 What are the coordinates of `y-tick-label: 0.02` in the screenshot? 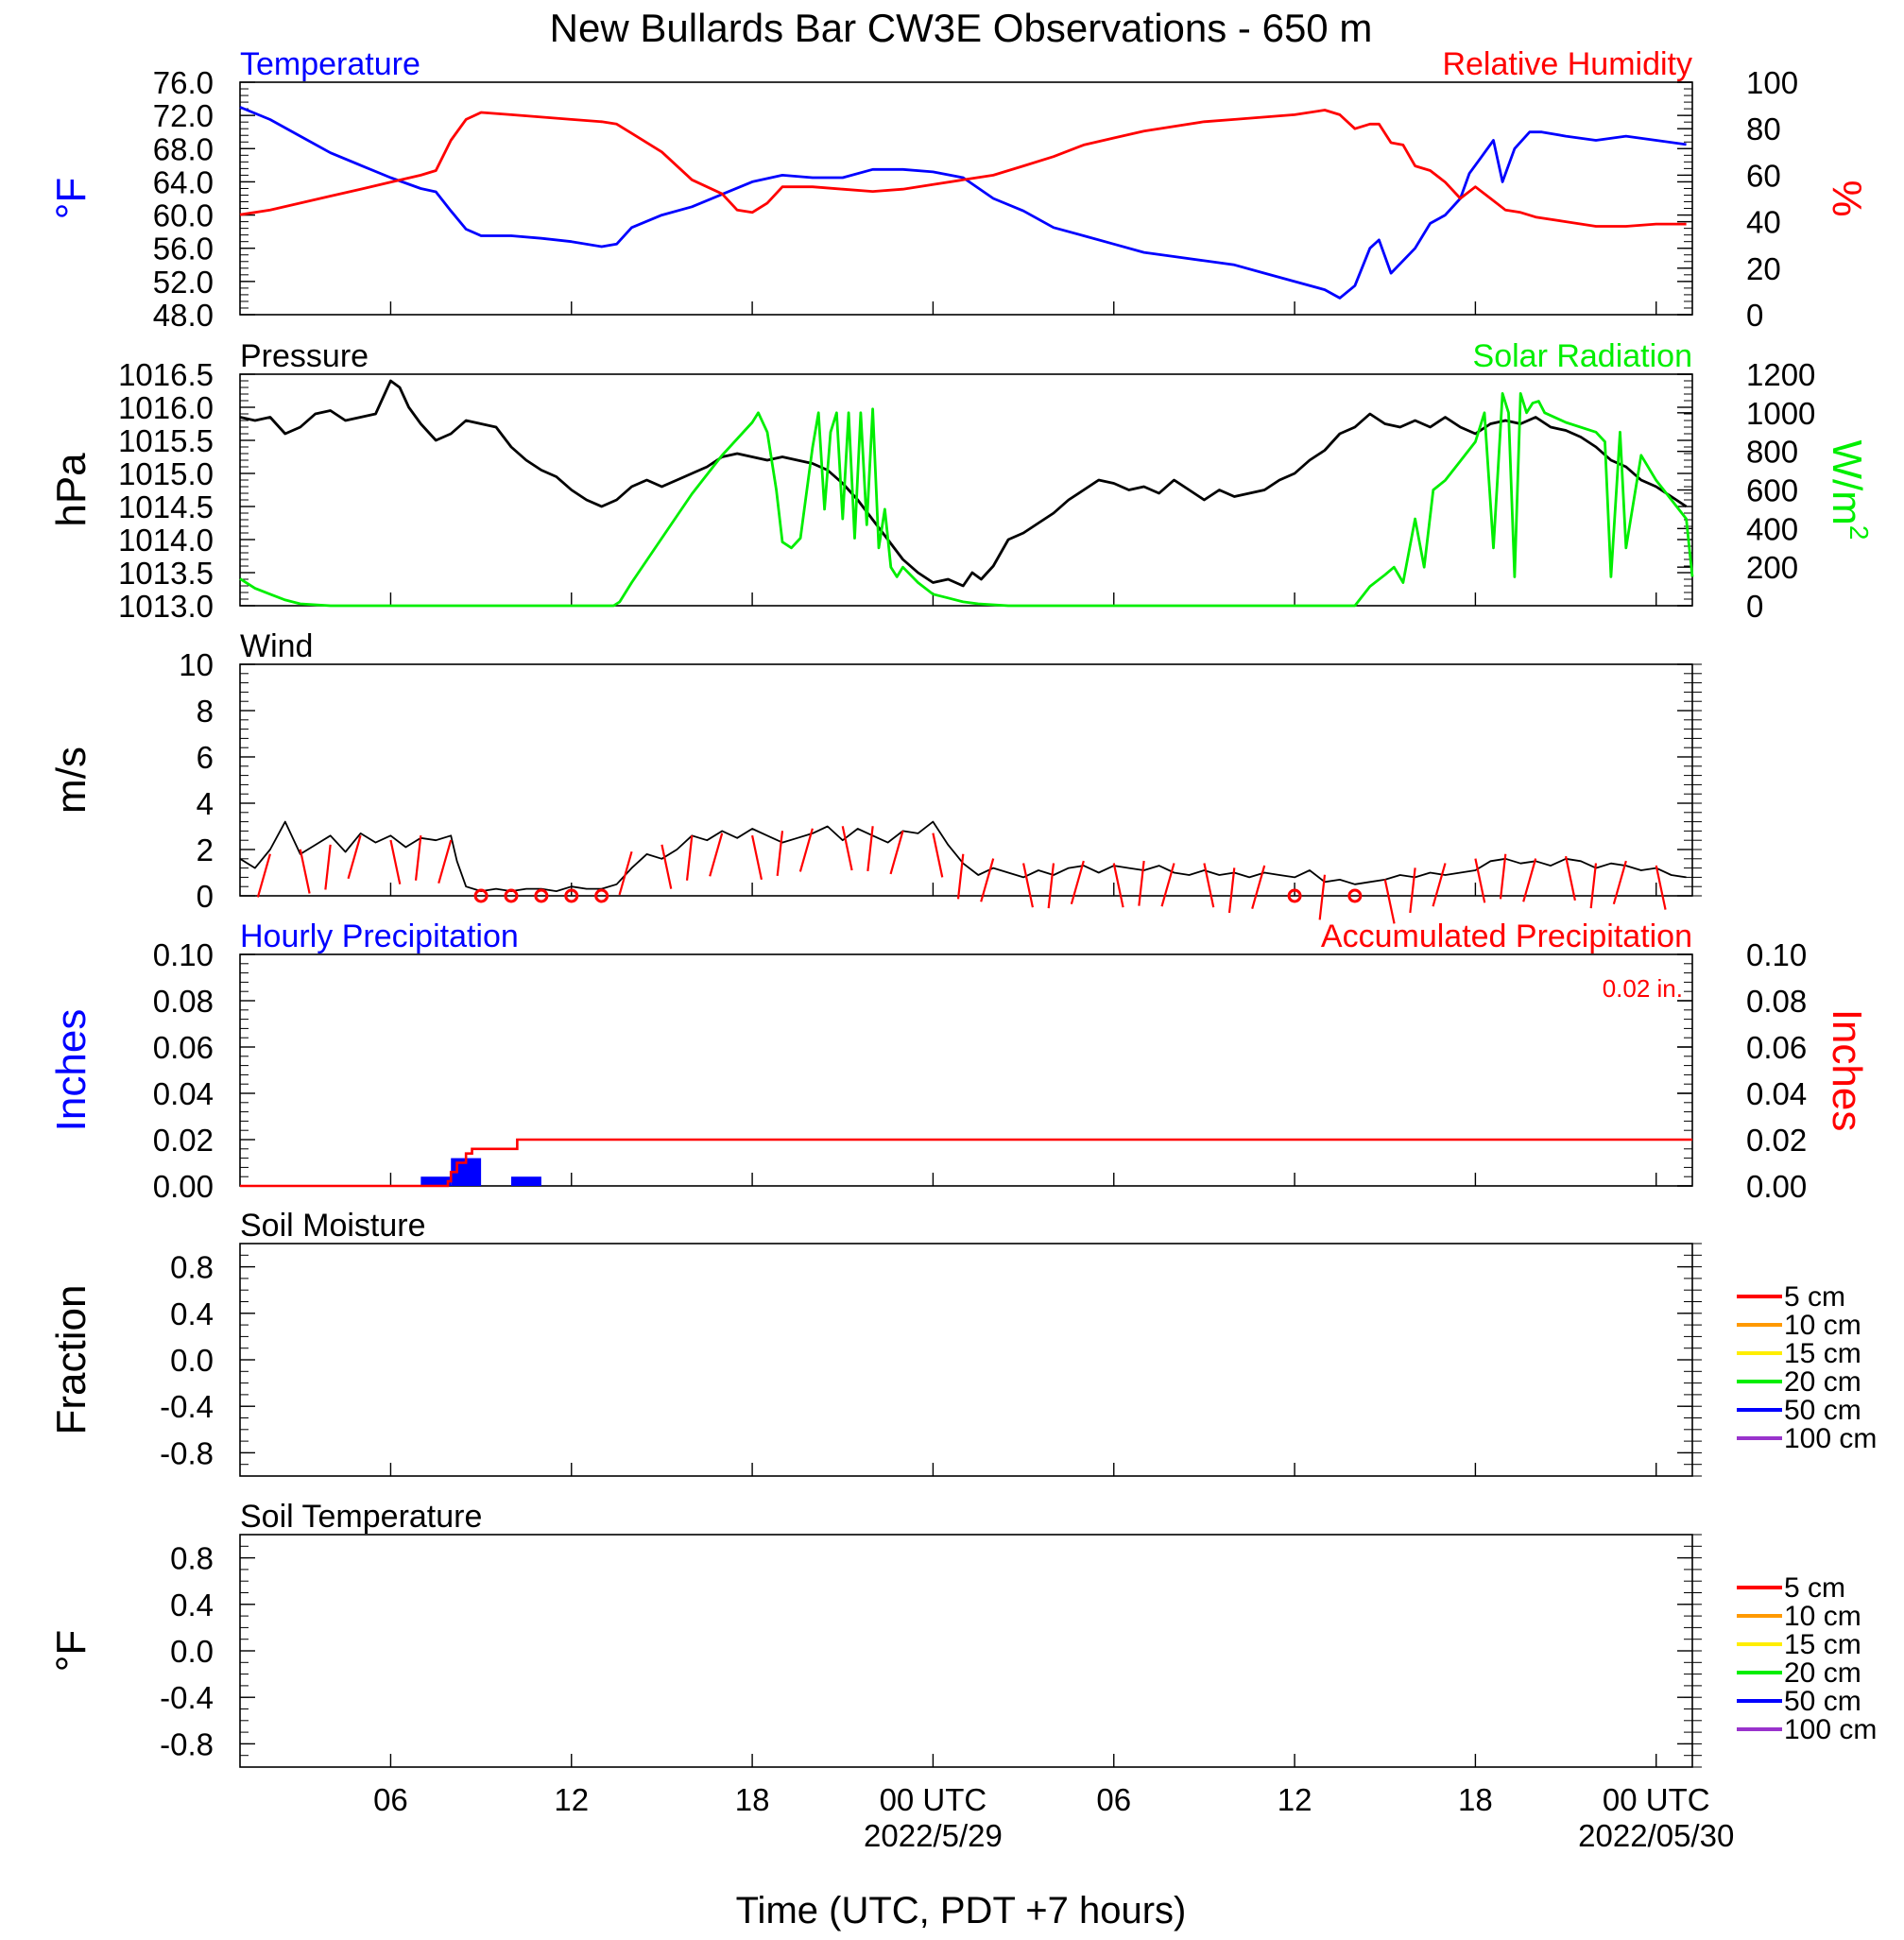 It's located at (183, 1140).